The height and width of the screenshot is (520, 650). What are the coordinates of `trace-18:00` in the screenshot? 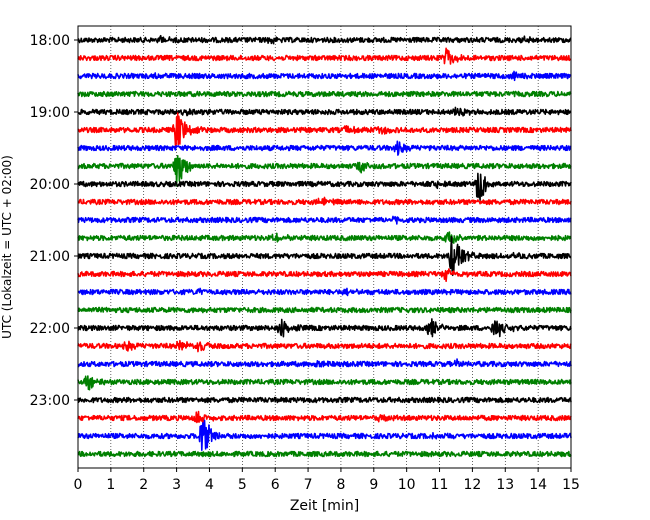 It's located at (324, 39).